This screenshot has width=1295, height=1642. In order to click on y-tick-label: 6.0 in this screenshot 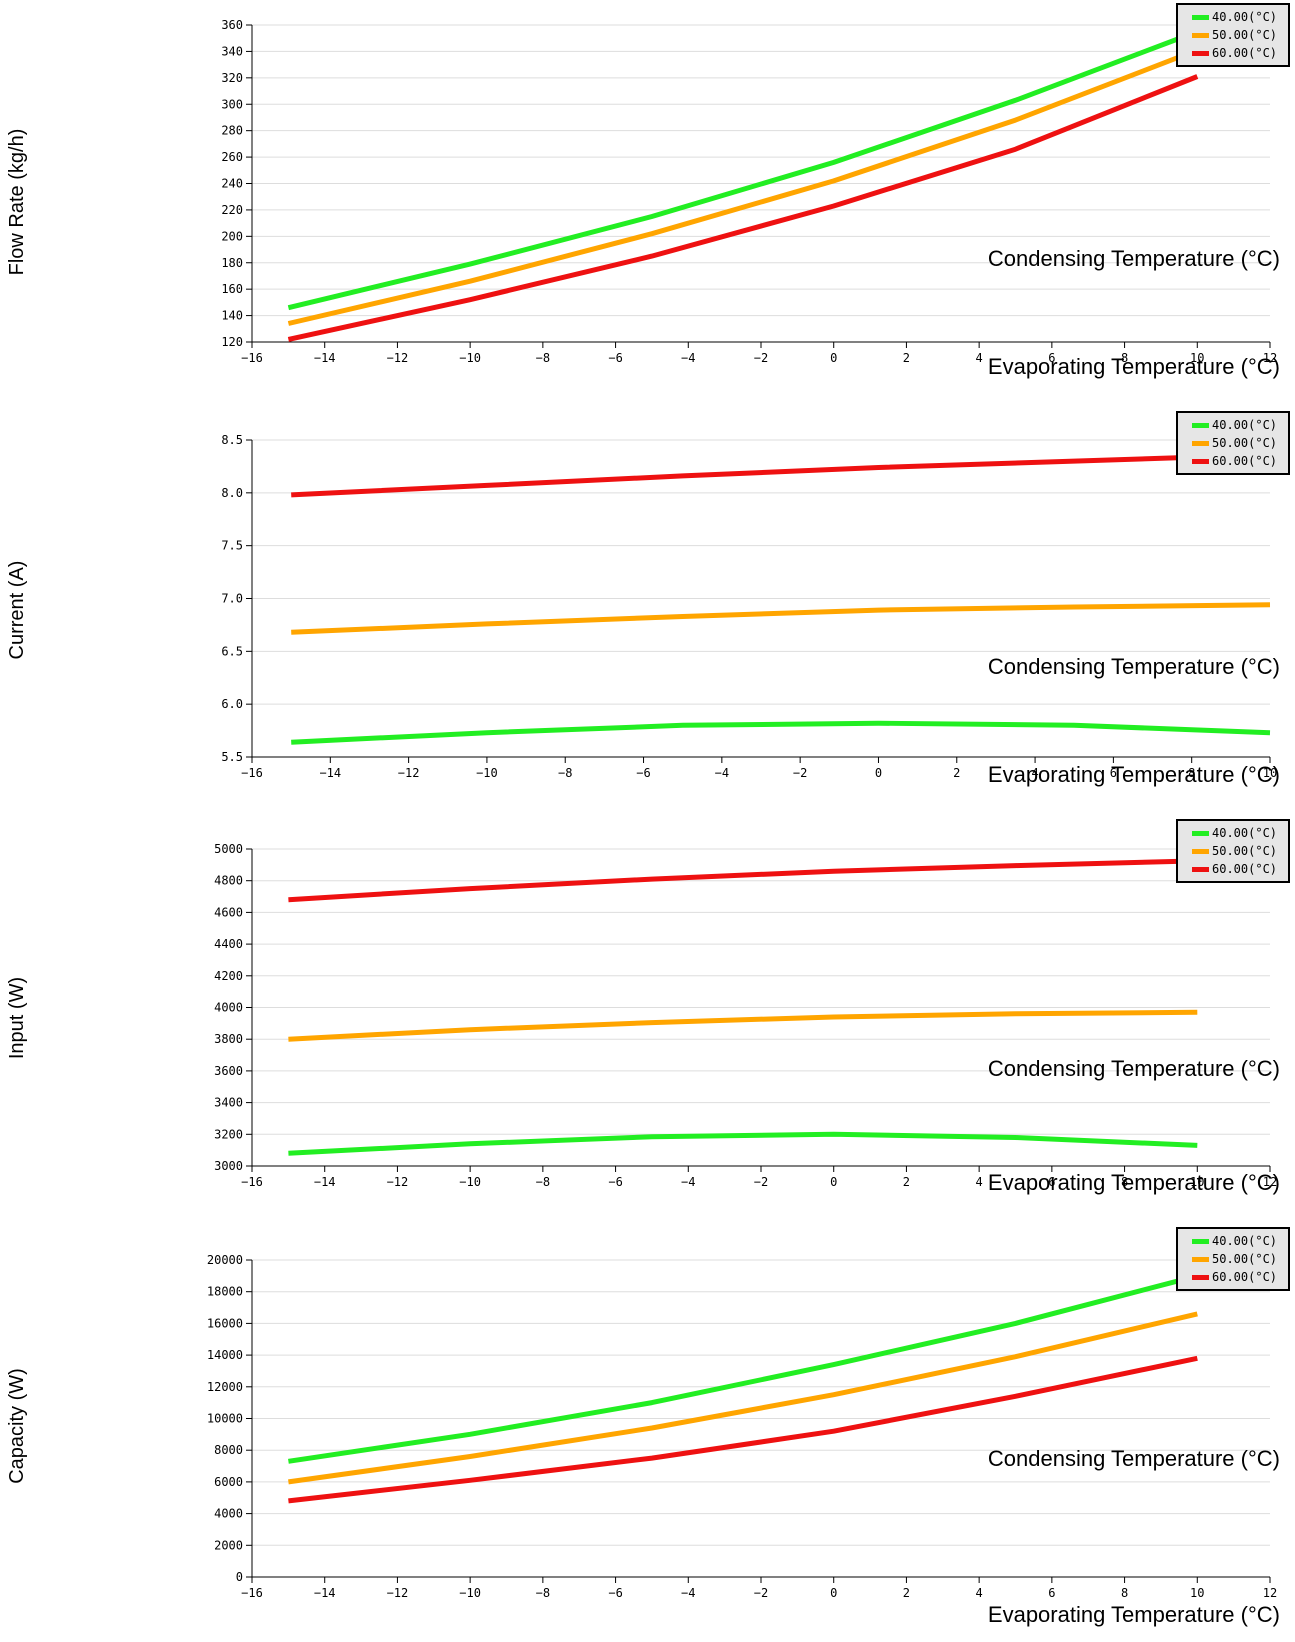, I will do `click(232, 704)`.